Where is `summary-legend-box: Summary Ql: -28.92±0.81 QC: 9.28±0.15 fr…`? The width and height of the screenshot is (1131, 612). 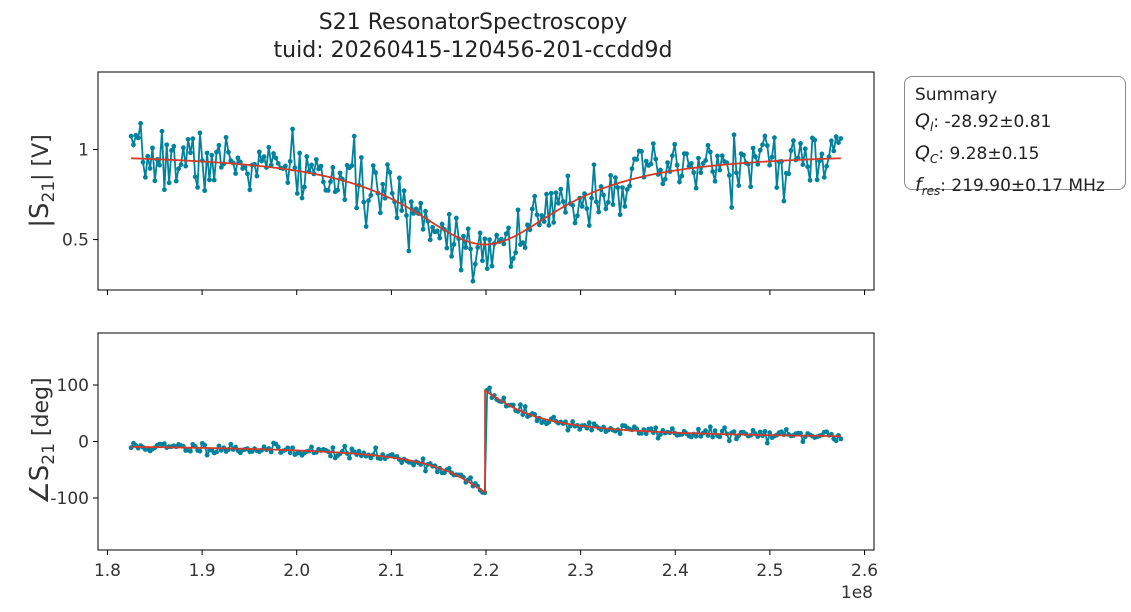 summary-legend-box: Summary Ql: -28.92±0.81 QC: 9.28±0.15 fr… is located at coordinates (1015, 137).